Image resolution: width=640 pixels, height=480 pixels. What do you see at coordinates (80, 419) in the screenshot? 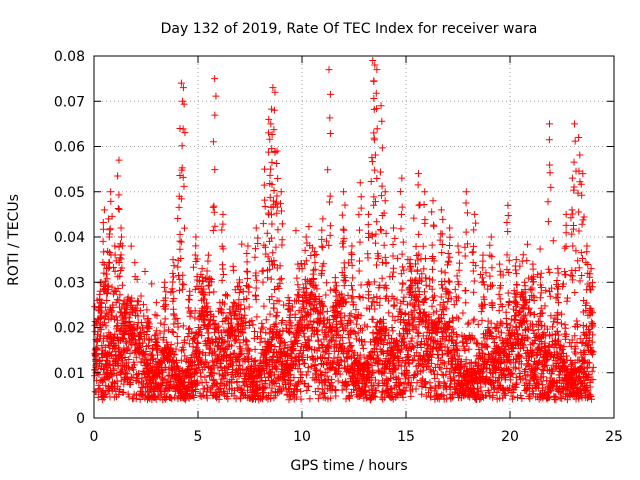
I see `y-tick-label: 0` at bounding box center [80, 419].